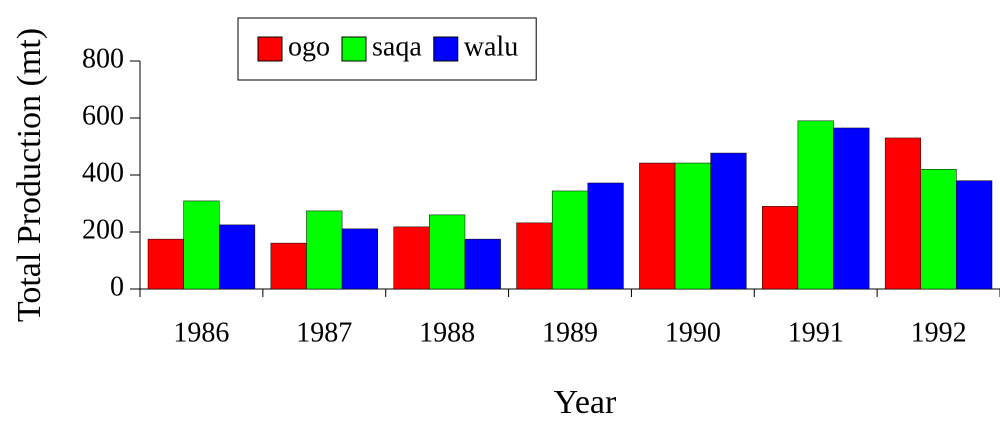  Describe the element at coordinates (201, 332) in the screenshot. I see `x-tick-label: 1986` at that location.